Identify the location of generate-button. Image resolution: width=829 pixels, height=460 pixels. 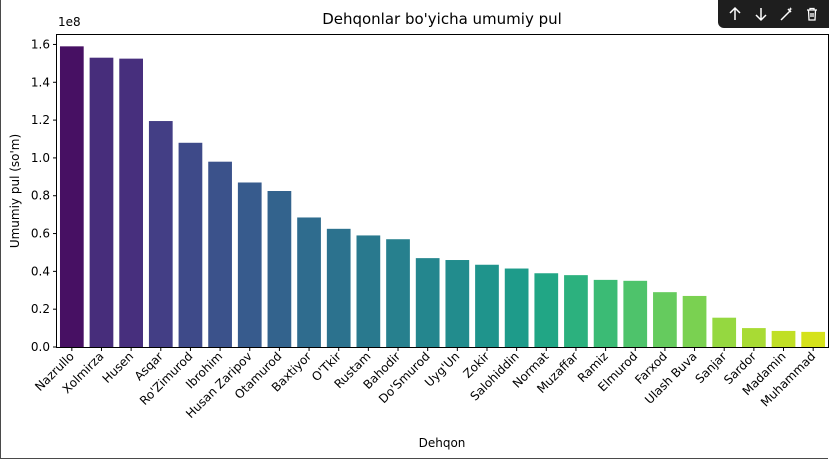
(786, 14).